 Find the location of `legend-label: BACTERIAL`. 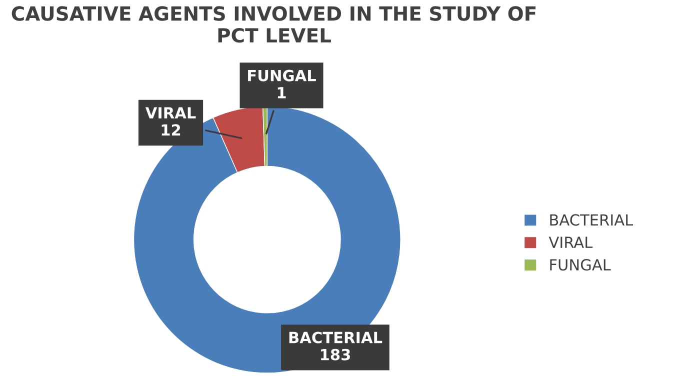

legend-label: BACTERIAL is located at coordinates (592, 220).